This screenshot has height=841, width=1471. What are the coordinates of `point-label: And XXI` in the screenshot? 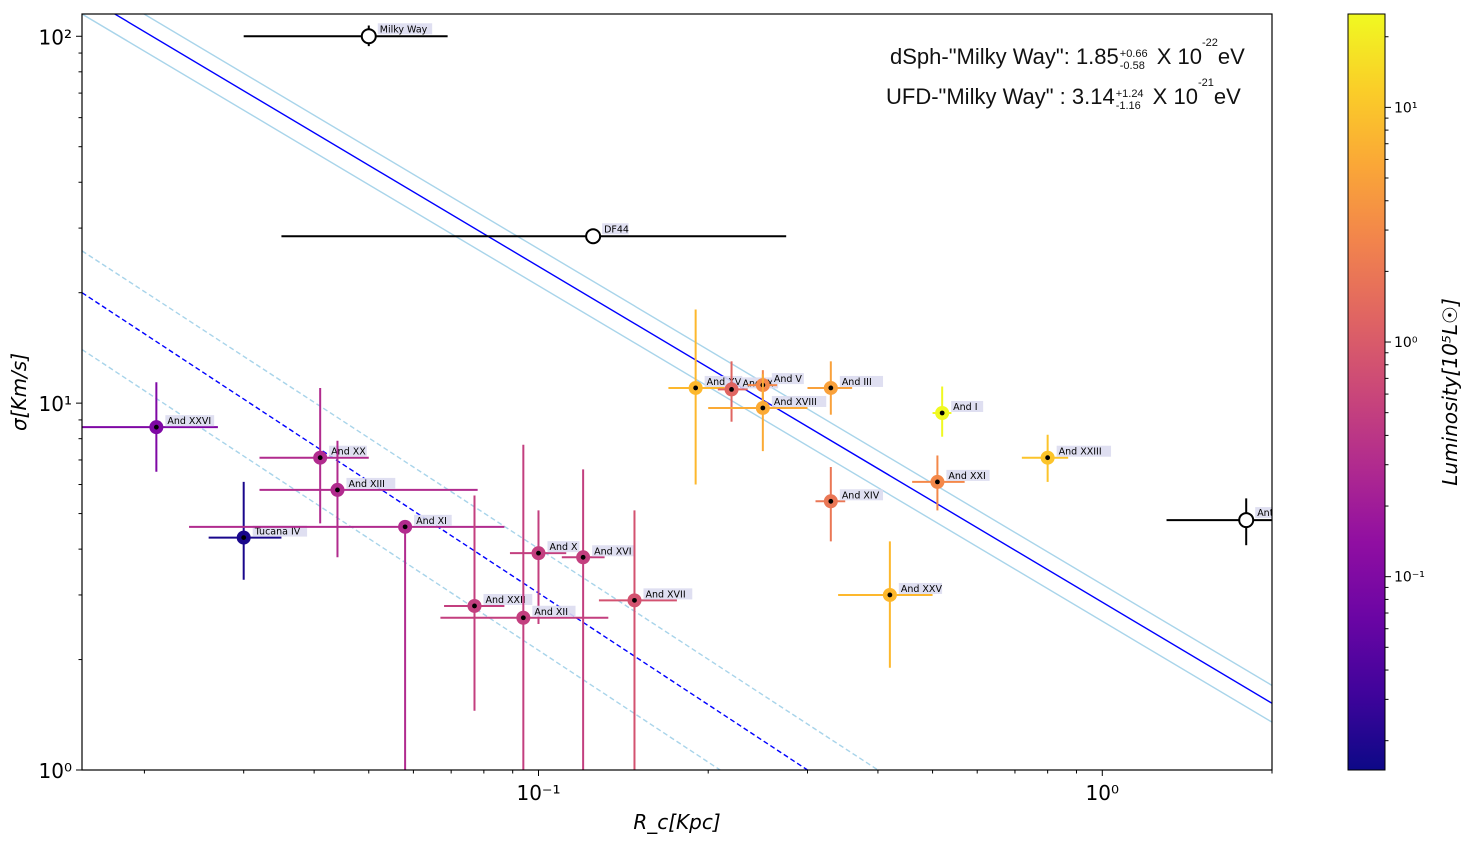 It's located at (966, 476).